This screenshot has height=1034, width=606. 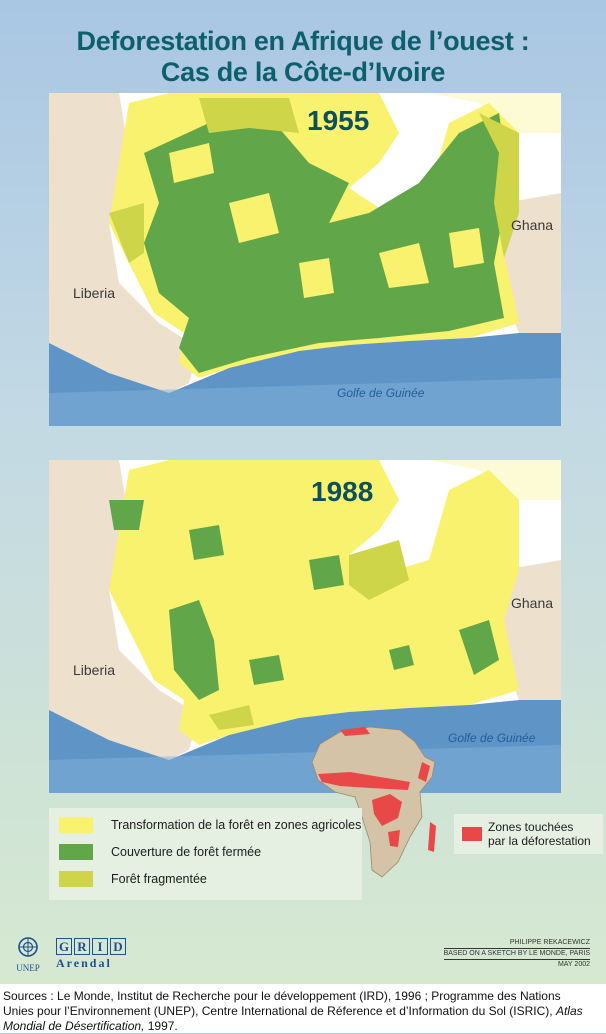 What do you see at coordinates (159, 879) in the screenshot?
I see `legend-label: Forêt fragmentée` at bounding box center [159, 879].